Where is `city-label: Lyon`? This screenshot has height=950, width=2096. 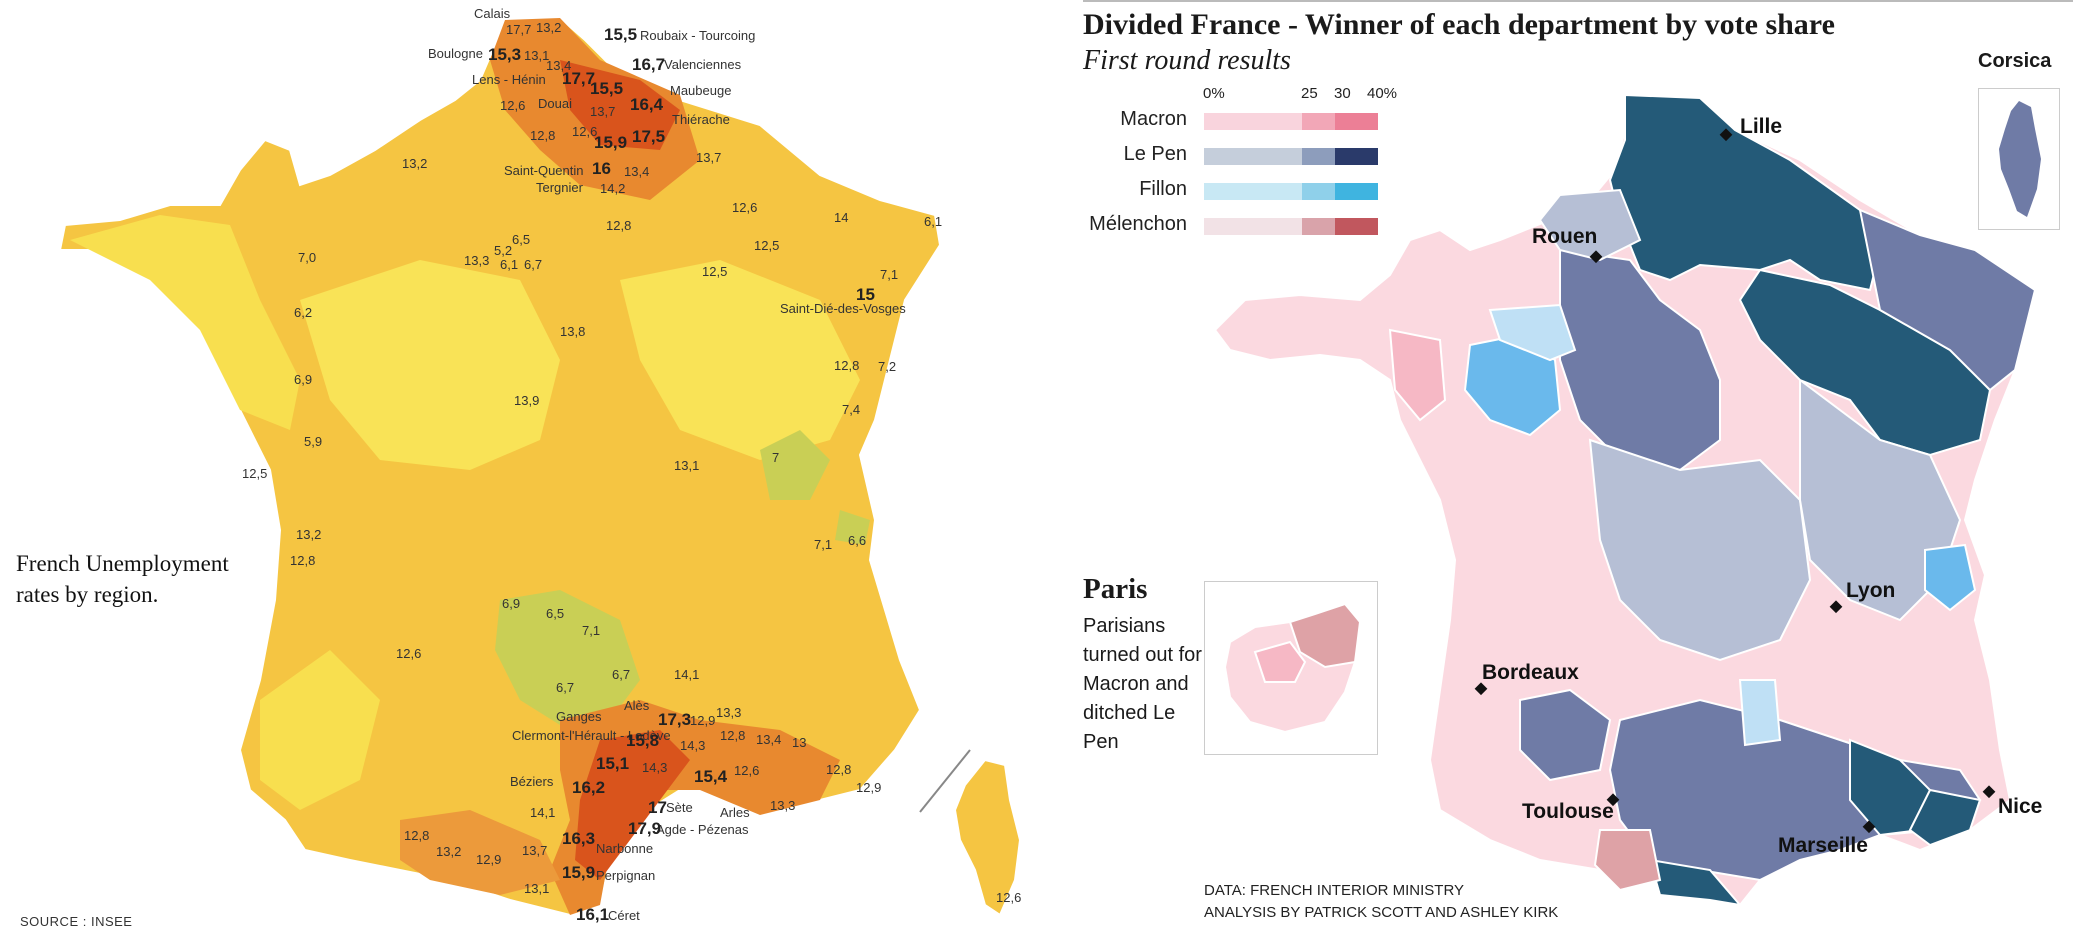
city-label: Lyon is located at coordinates (1870, 590).